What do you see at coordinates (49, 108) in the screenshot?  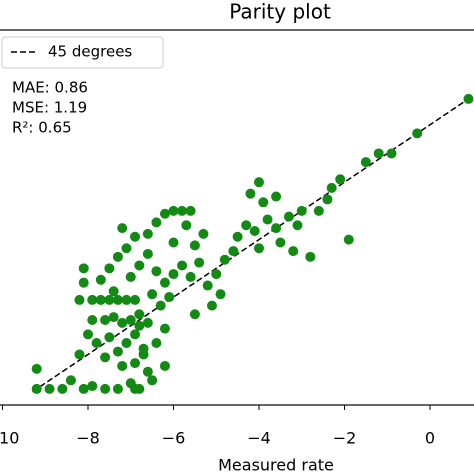 I see `annotation: MSE: 1.19` at bounding box center [49, 108].